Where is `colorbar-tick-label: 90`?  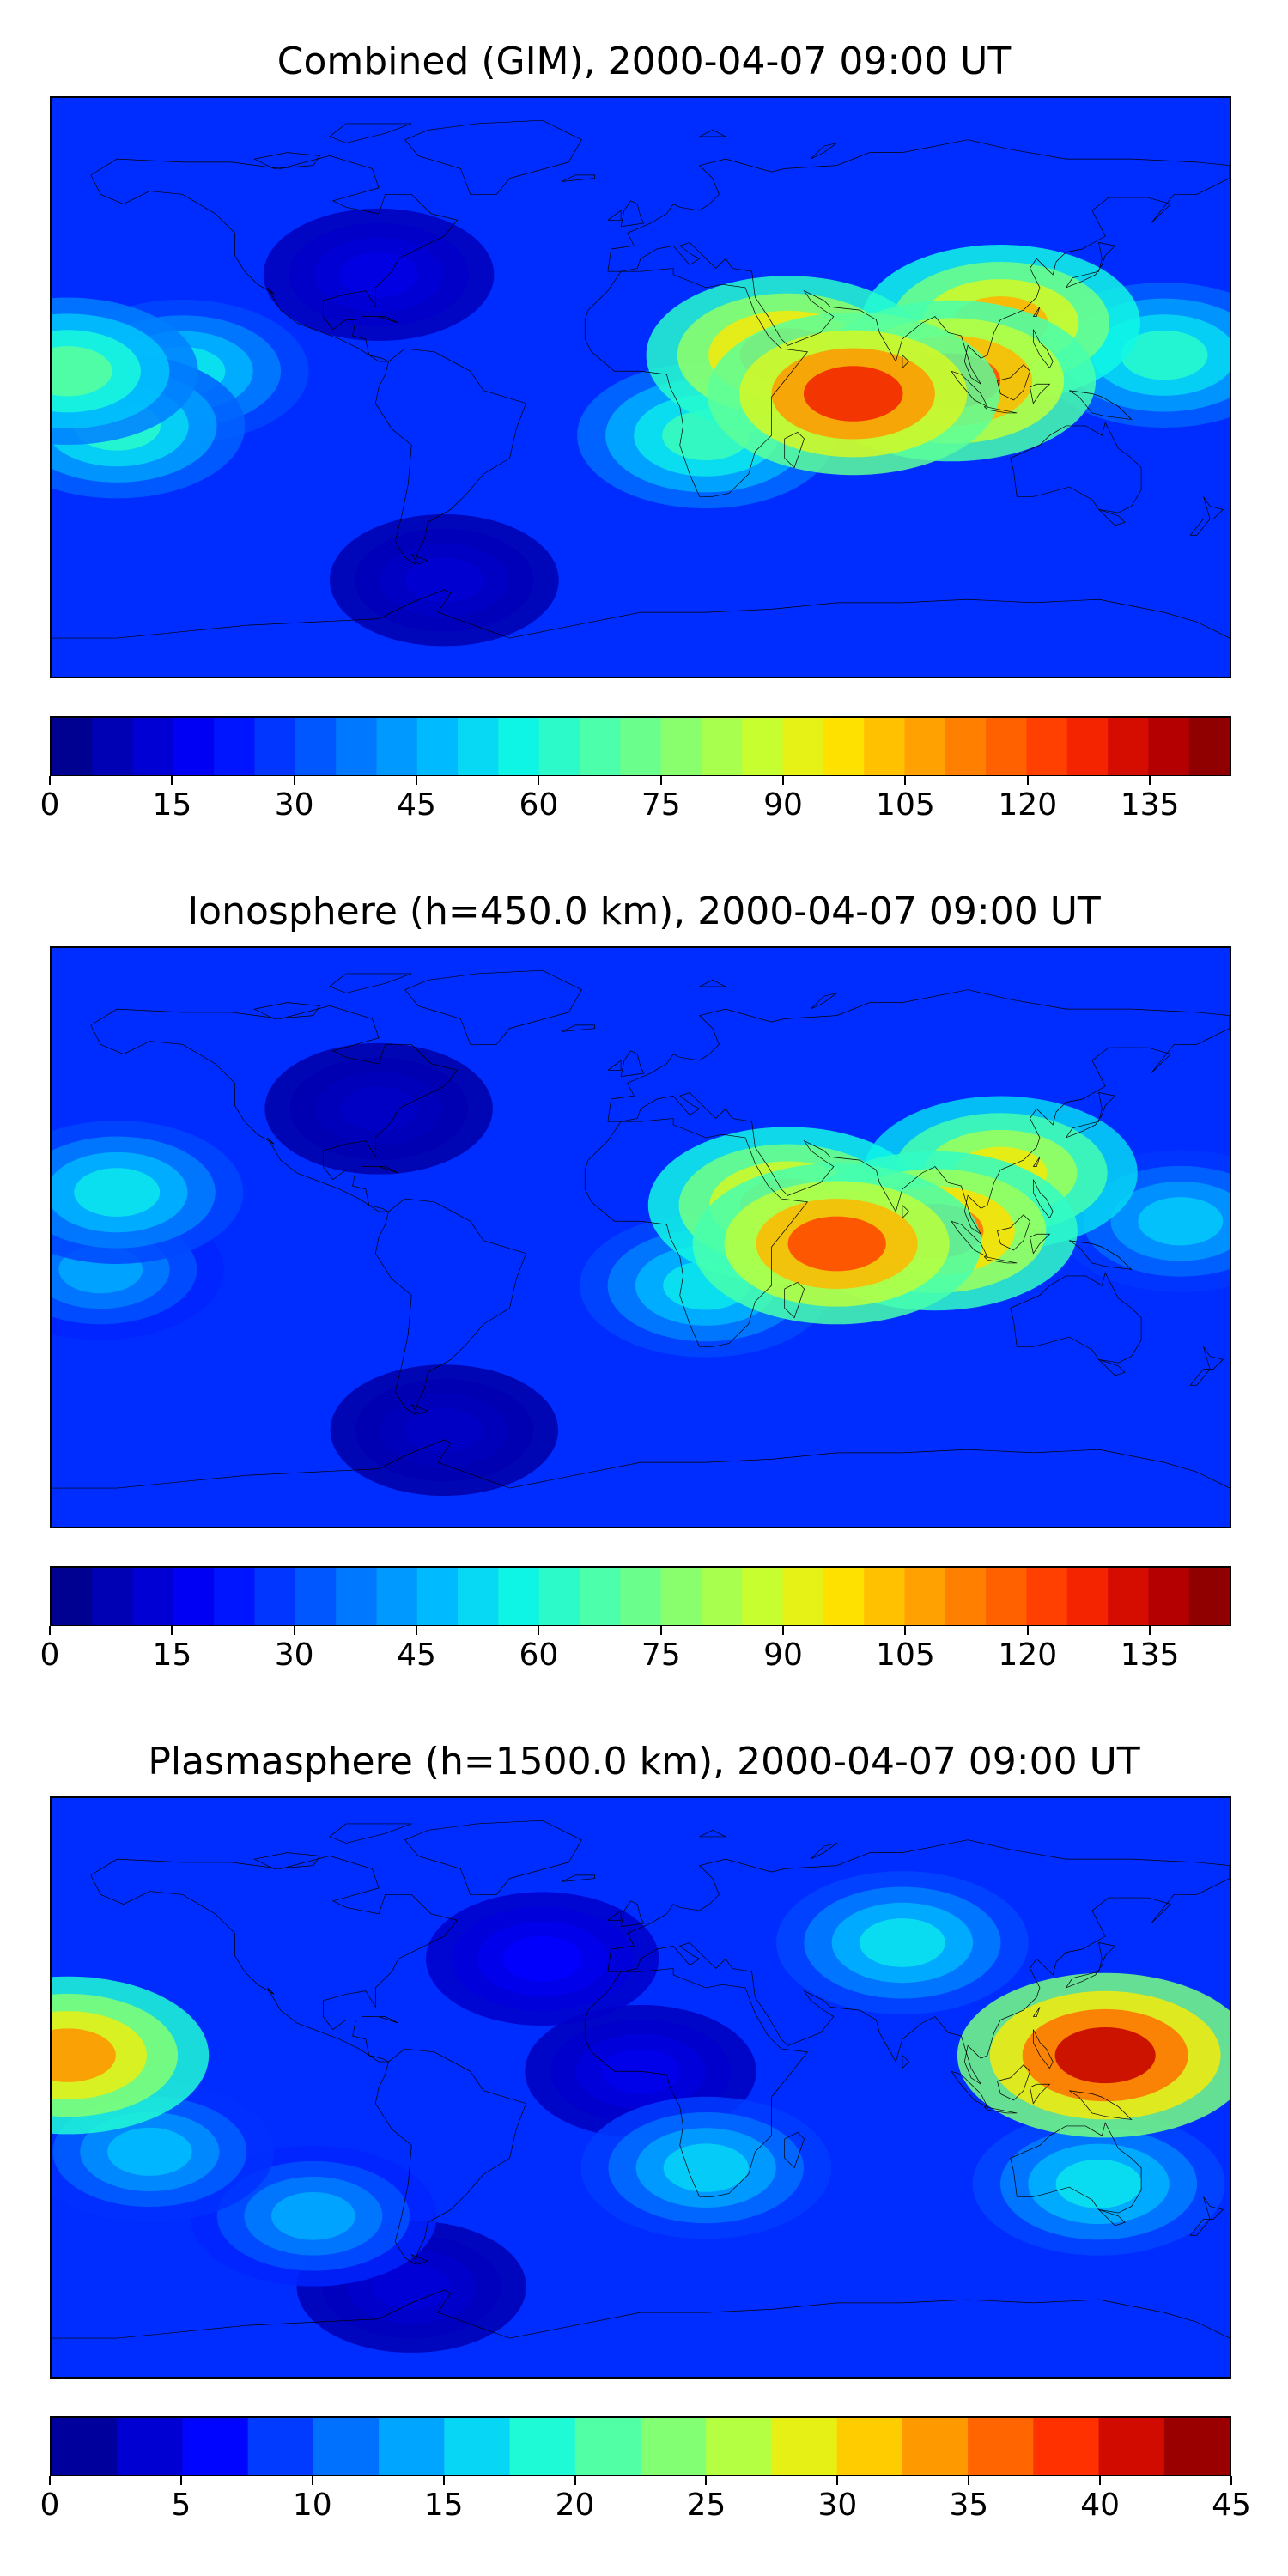 colorbar-tick-label: 90 is located at coordinates (783, 805).